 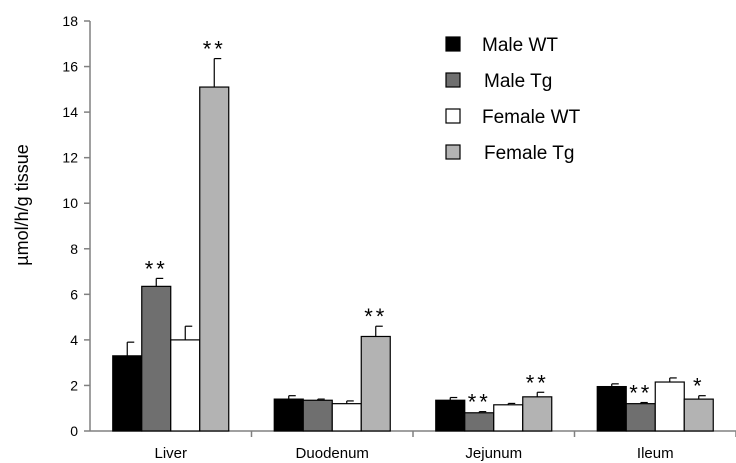 What do you see at coordinates (70, 158) in the screenshot?
I see `y-tick-label: 12` at bounding box center [70, 158].